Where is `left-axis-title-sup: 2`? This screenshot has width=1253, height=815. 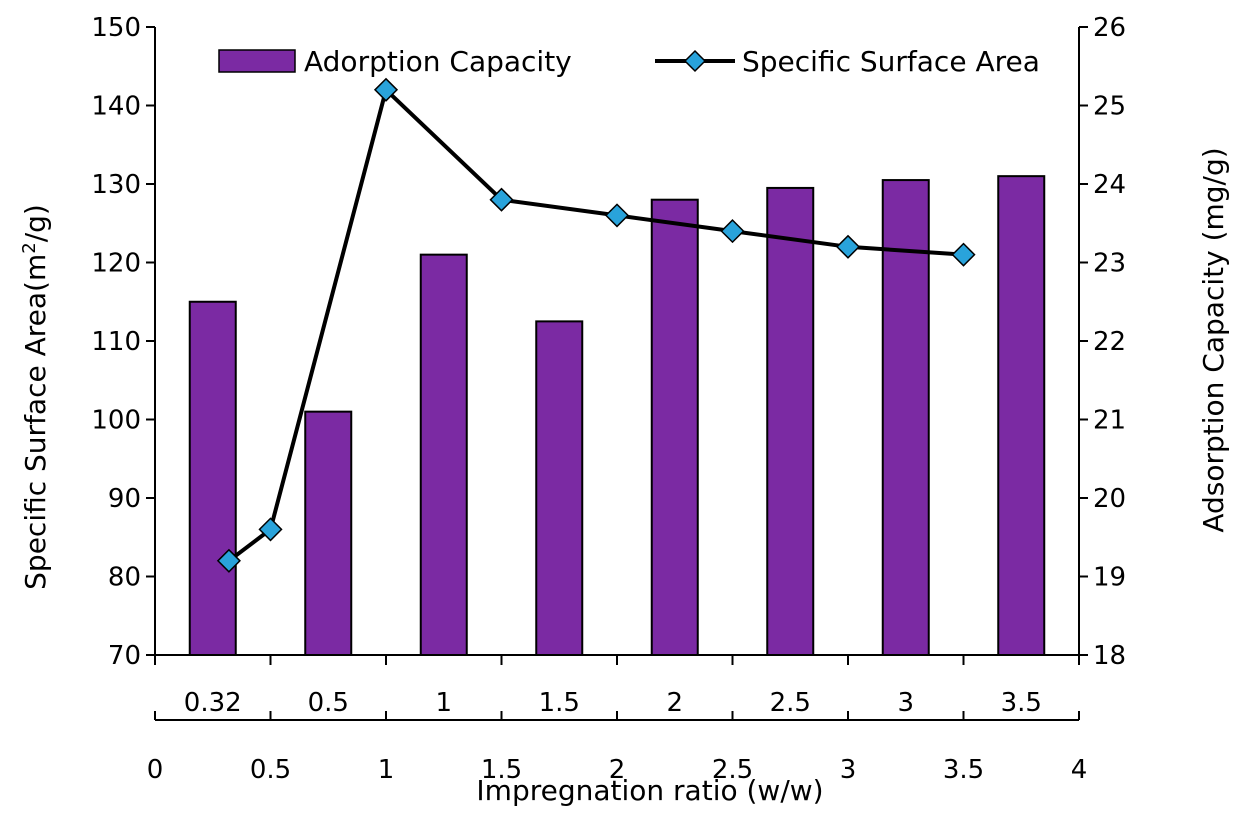
left-axis-title-sup: 2 is located at coordinates (29, 247).